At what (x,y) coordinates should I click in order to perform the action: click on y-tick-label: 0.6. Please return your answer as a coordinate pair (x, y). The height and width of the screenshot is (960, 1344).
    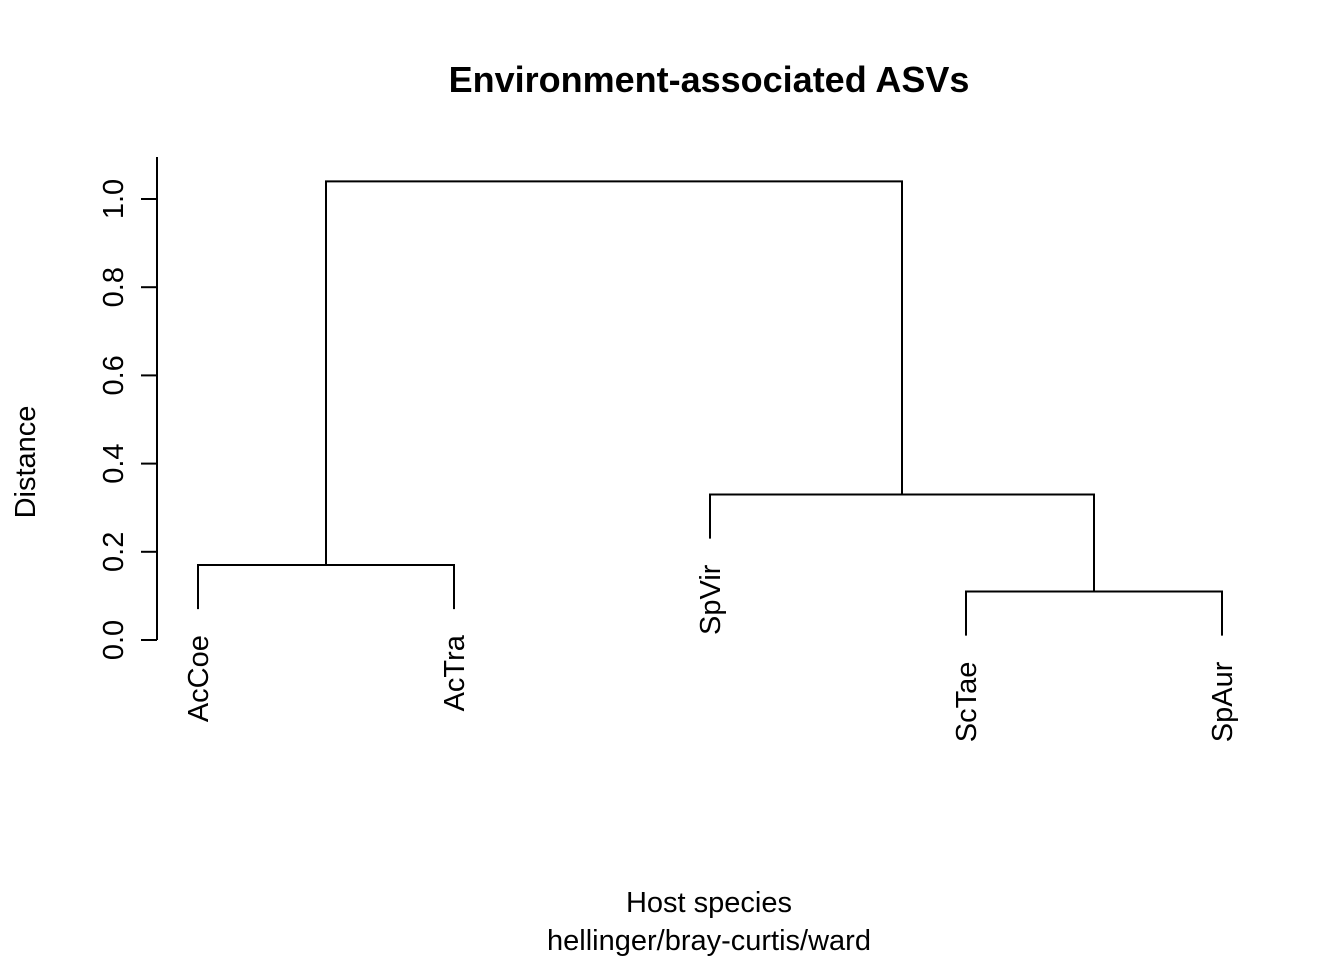
    Looking at the image, I should click on (114, 375).